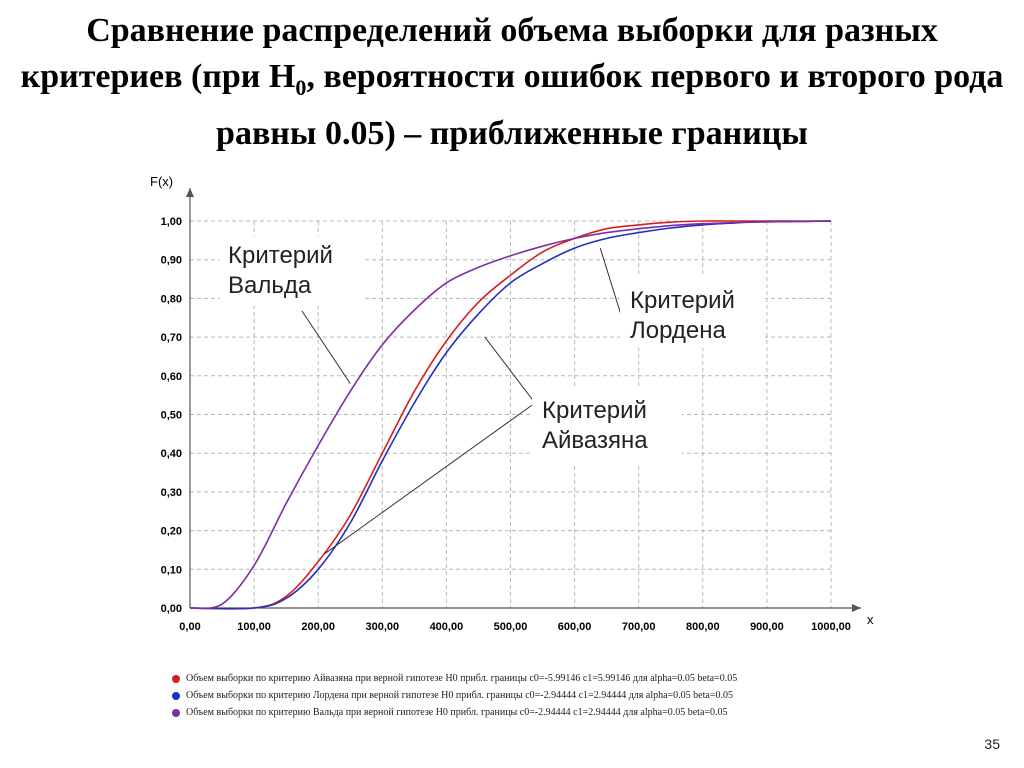  Describe the element at coordinates (176, 712) in the screenshot. I see `legend-dot-wald` at that location.